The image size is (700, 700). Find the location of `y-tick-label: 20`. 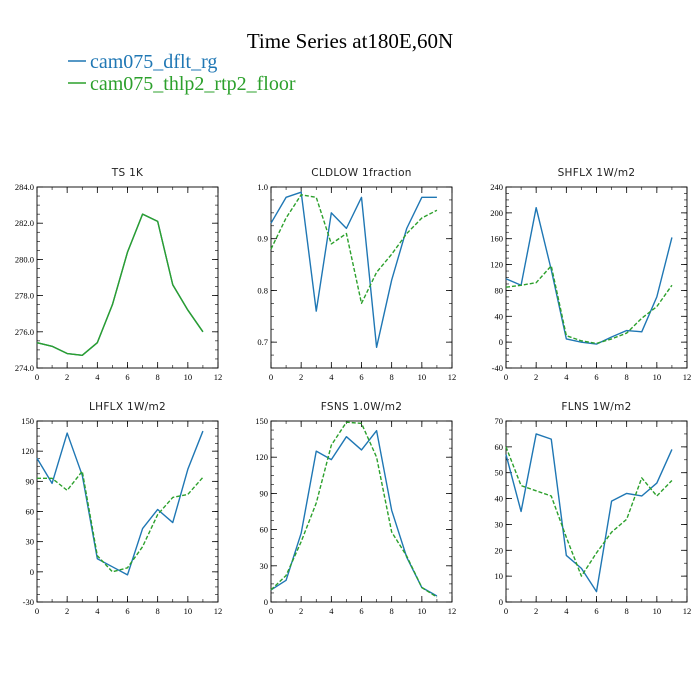

y-tick-label: 20 is located at coordinates (499, 550).